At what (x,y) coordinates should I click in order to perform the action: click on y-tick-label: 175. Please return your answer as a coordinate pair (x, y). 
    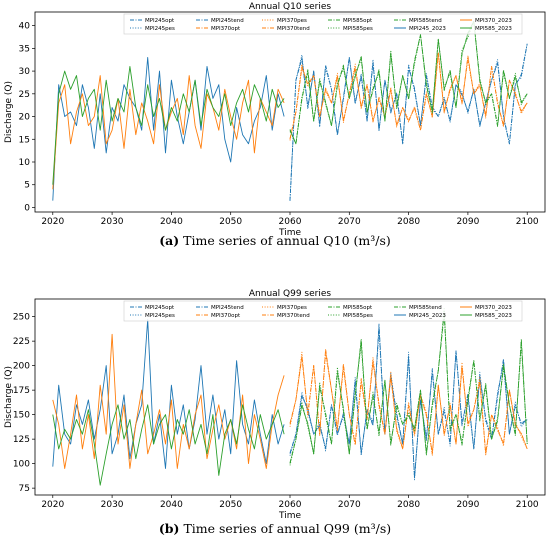
    Looking at the image, I should click on (21, 391).